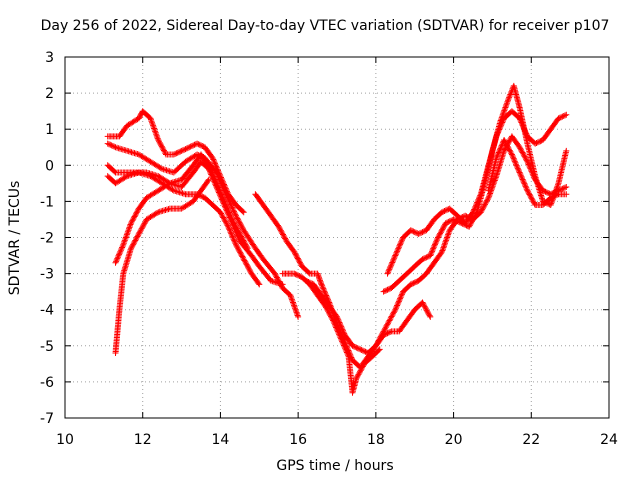 The image size is (640, 480). I want to click on y-tick-label: 3, so click(49, 58).